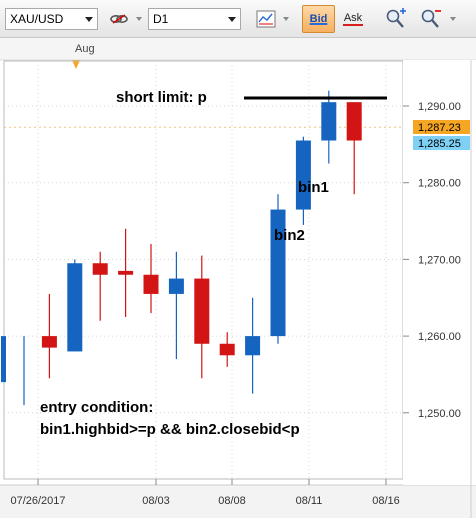 This screenshot has width=476, height=523. What do you see at coordinates (161, 19) in the screenshot?
I see `timeframe-value: D1` at bounding box center [161, 19].